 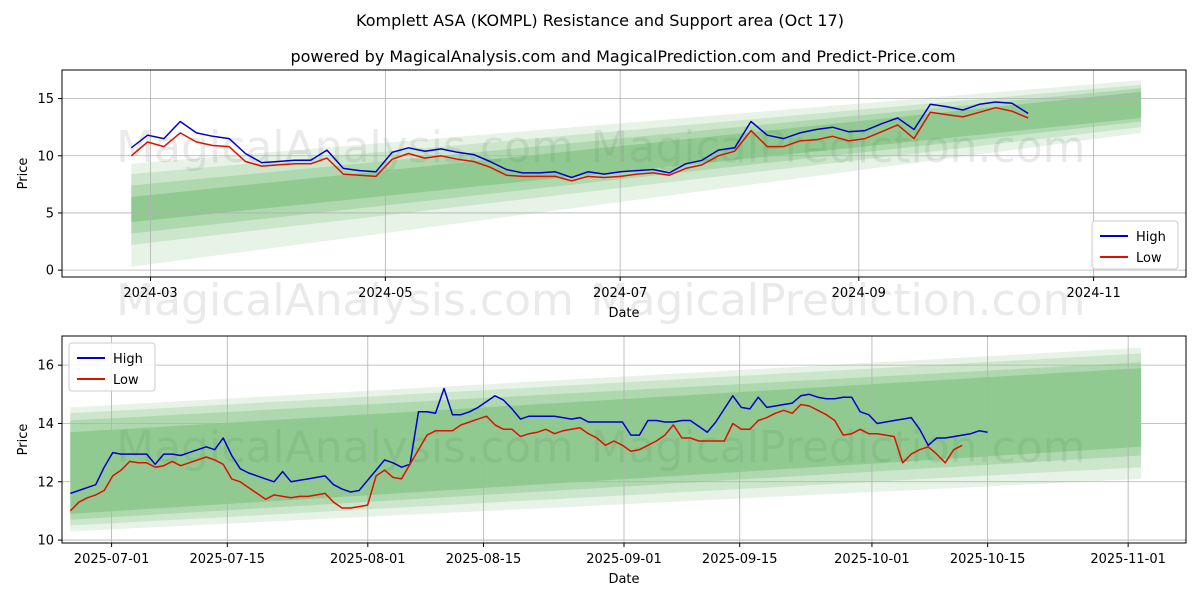 I want to click on x-tick-label: 2025-07-01, so click(x=112, y=559).